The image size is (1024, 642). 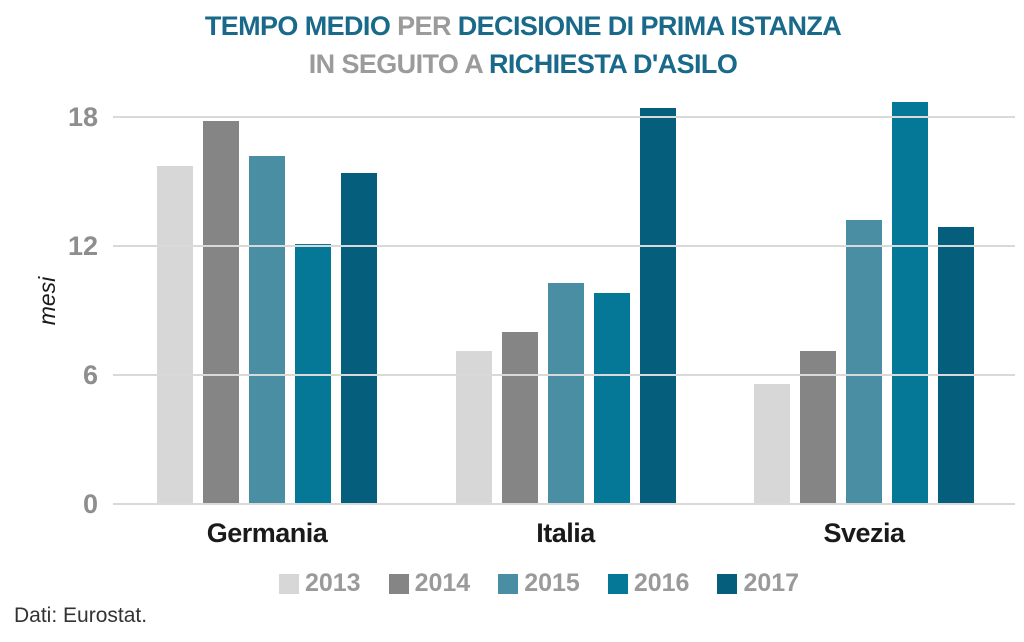 I want to click on bar-group-svezia, so click(x=864, y=296).